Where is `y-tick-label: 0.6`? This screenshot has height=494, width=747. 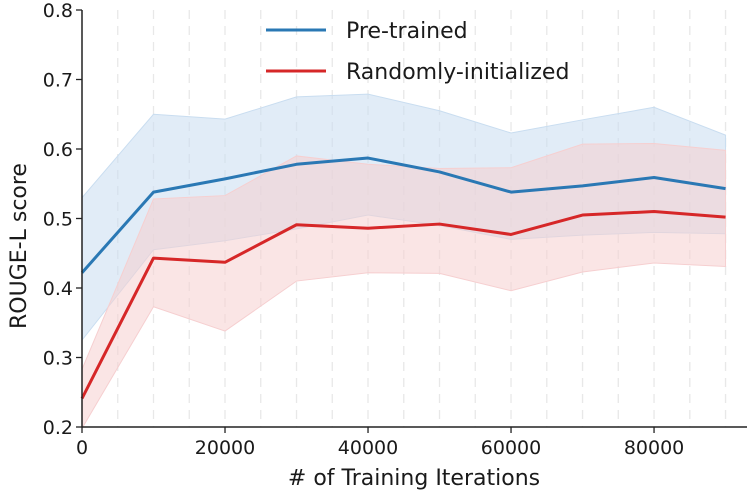 y-tick-label: 0.6 is located at coordinates (58, 150).